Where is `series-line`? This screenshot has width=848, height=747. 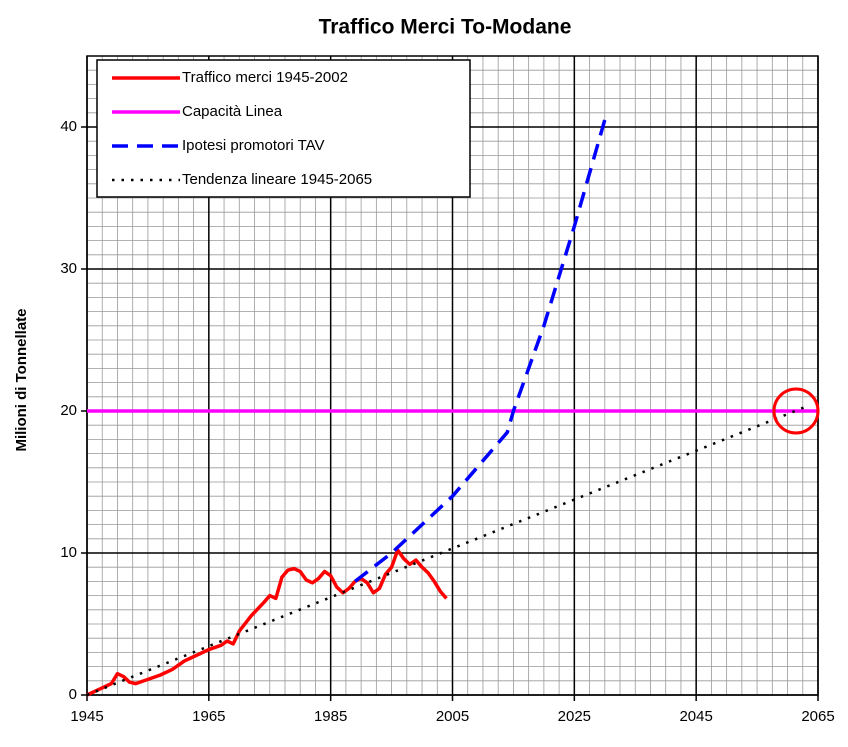
series-line is located at coordinates (267, 622).